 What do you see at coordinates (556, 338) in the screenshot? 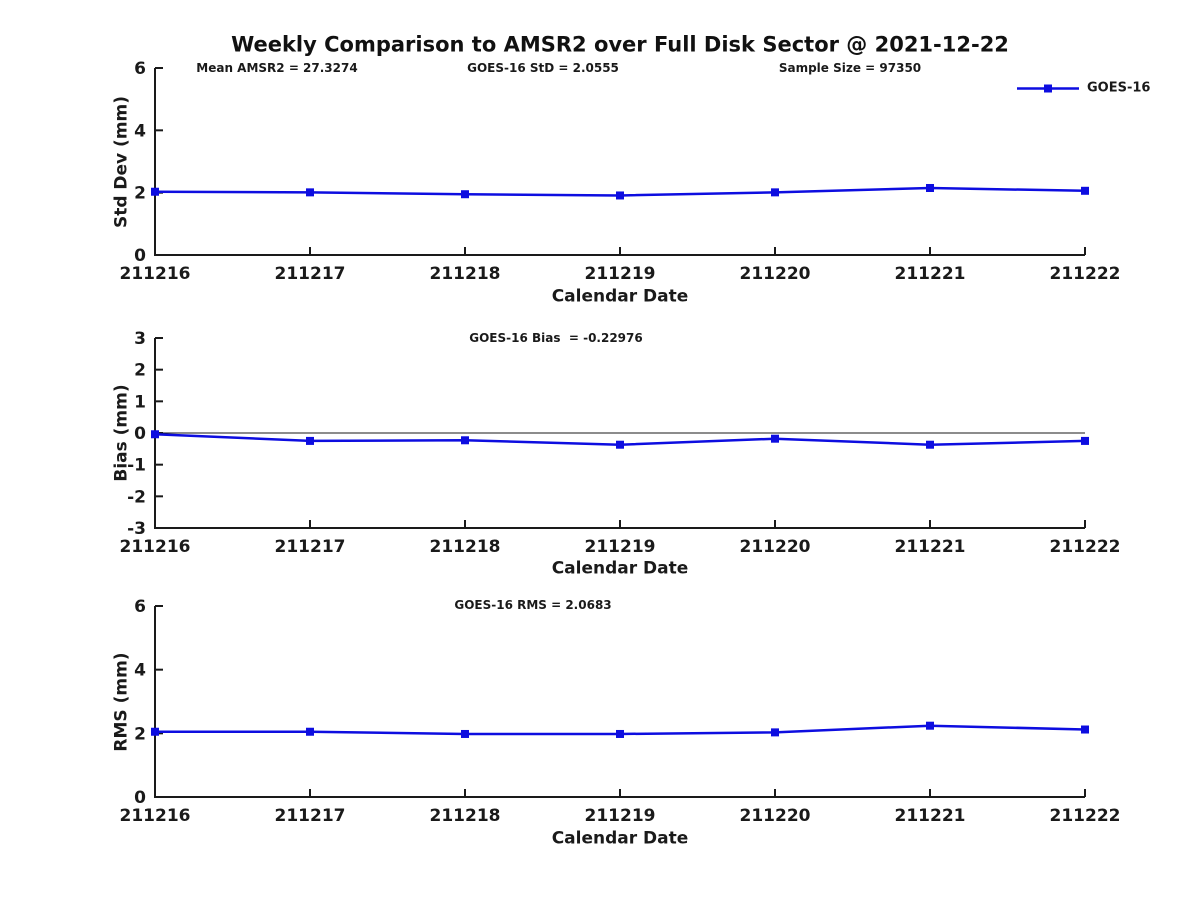
I see `stat-goes16-bias: GOES-16 Bias = -0.22976` at bounding box center [556, 338].